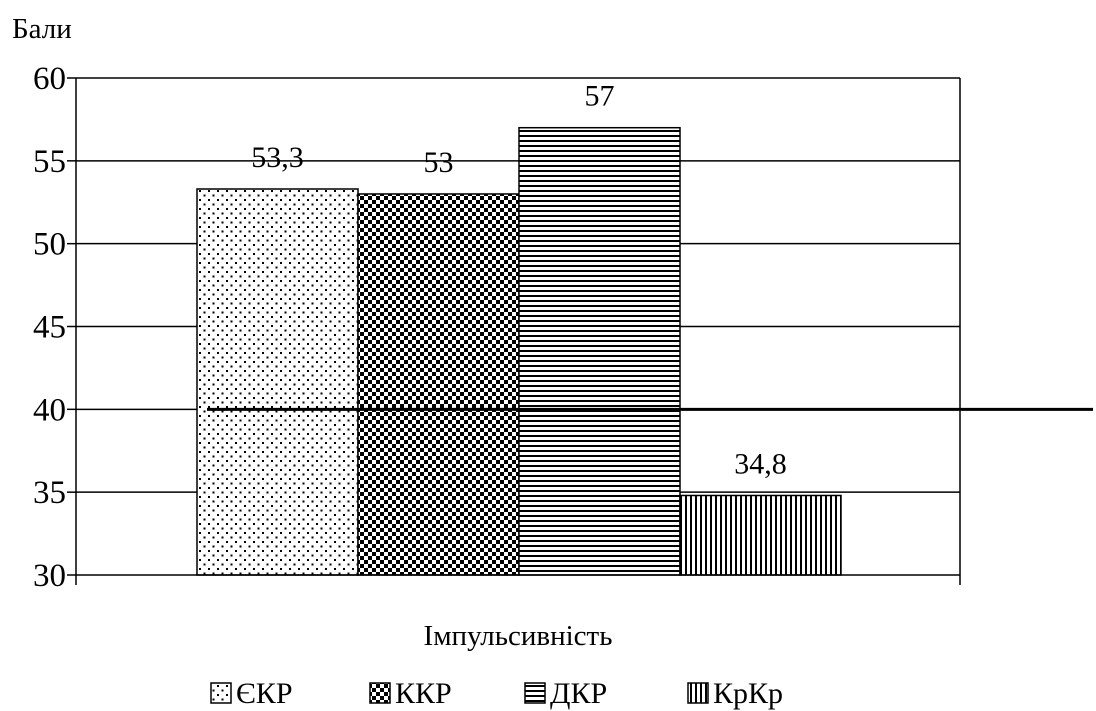 Image resolution: width=1096 pixels, height=711 pixels. Describe the element at coordinates (578, 693) in the screenshot. I see `legend-label: ДКР` at that location.